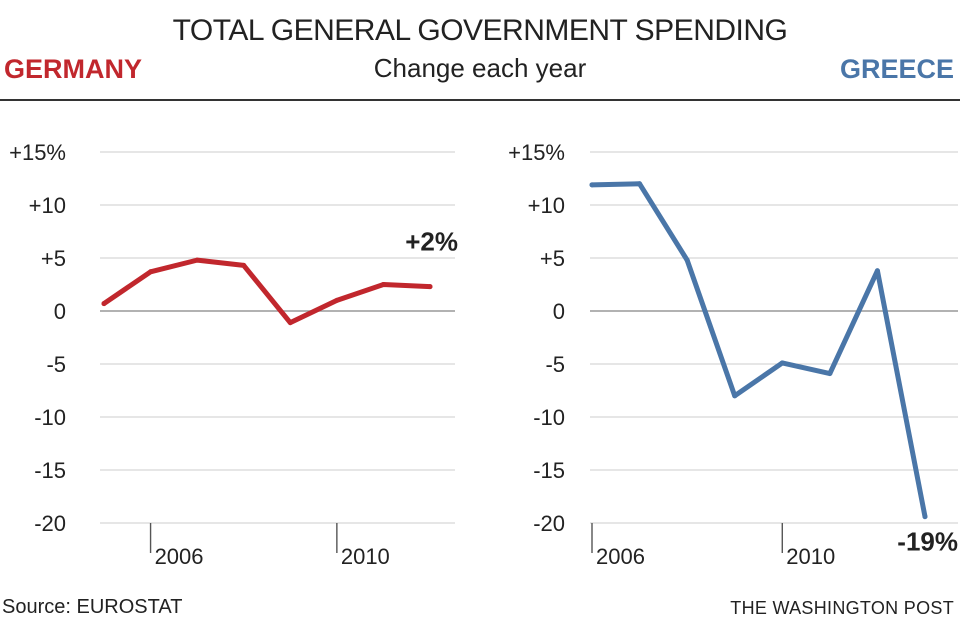 Image resolution: width=960 pixels, height=629 pixels. I want to click on germany-end-label: +2%, so click(431, 242).